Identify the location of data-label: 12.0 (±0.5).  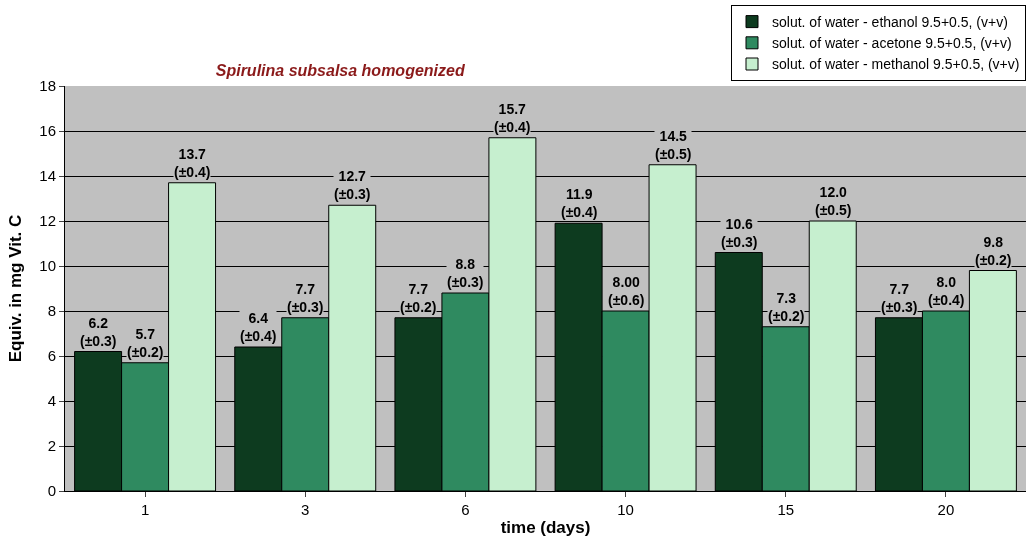
(833, 201).